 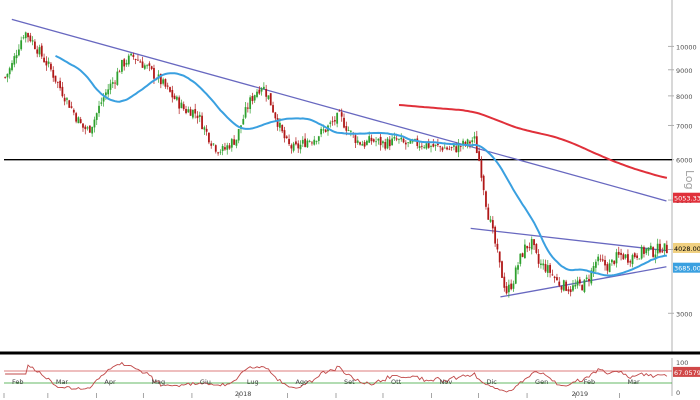 I want to click on ma-long-line, so click(x=533, y=141).